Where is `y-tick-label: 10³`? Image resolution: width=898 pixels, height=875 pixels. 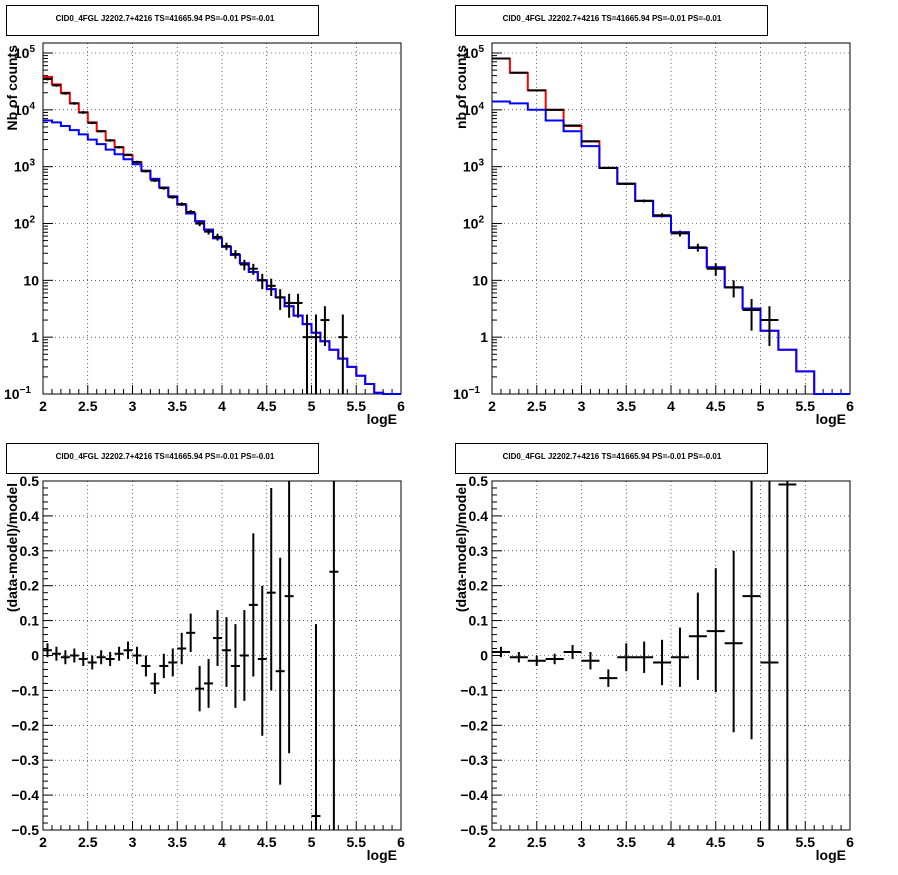 y-tick-label: 10³ is located at coordinates (25, 166).